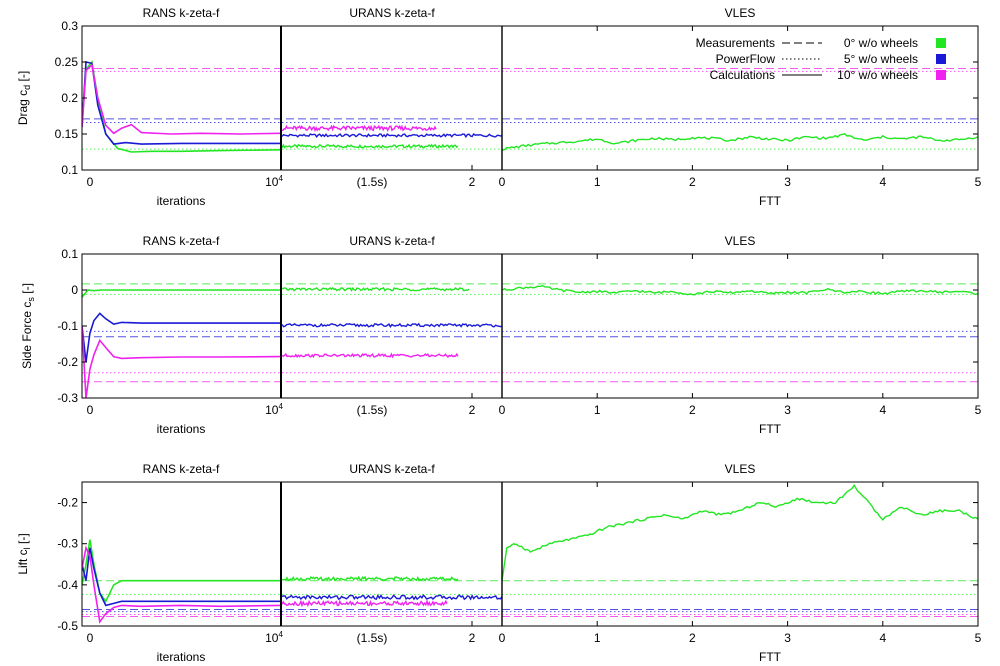 This screenshot has width=1000, height=666. What do you see at coordinates (530, 106) in the screenshot?
I see `row-plot-area` at bounding box center [530, 106].